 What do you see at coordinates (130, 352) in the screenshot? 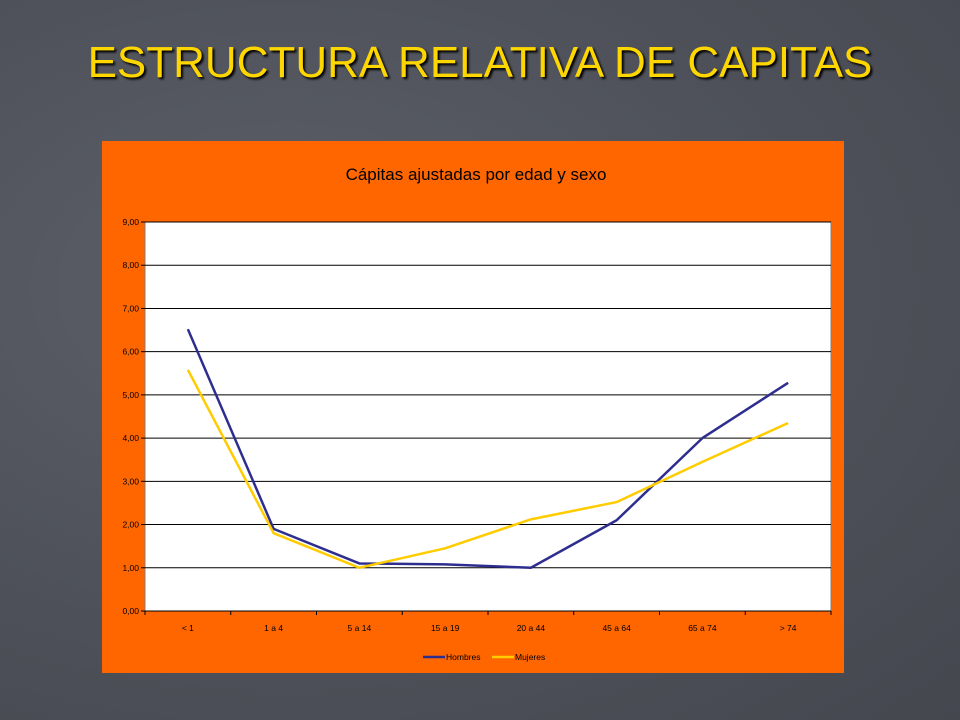
I see `y-tick-label: 6,00` at bounding box center [130, 352].